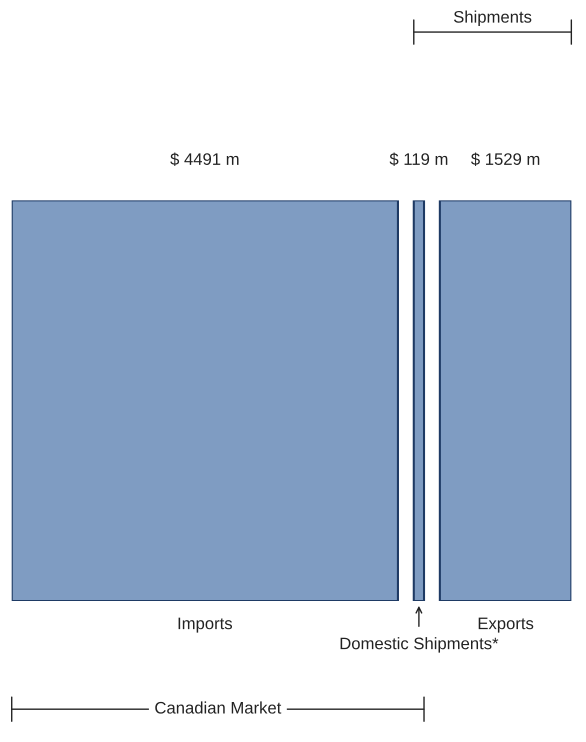 The image size is (586, 742). Describe the element at coordinates (419, 159) in the screenshot. I see `data-label: $ 119 m` at that location.